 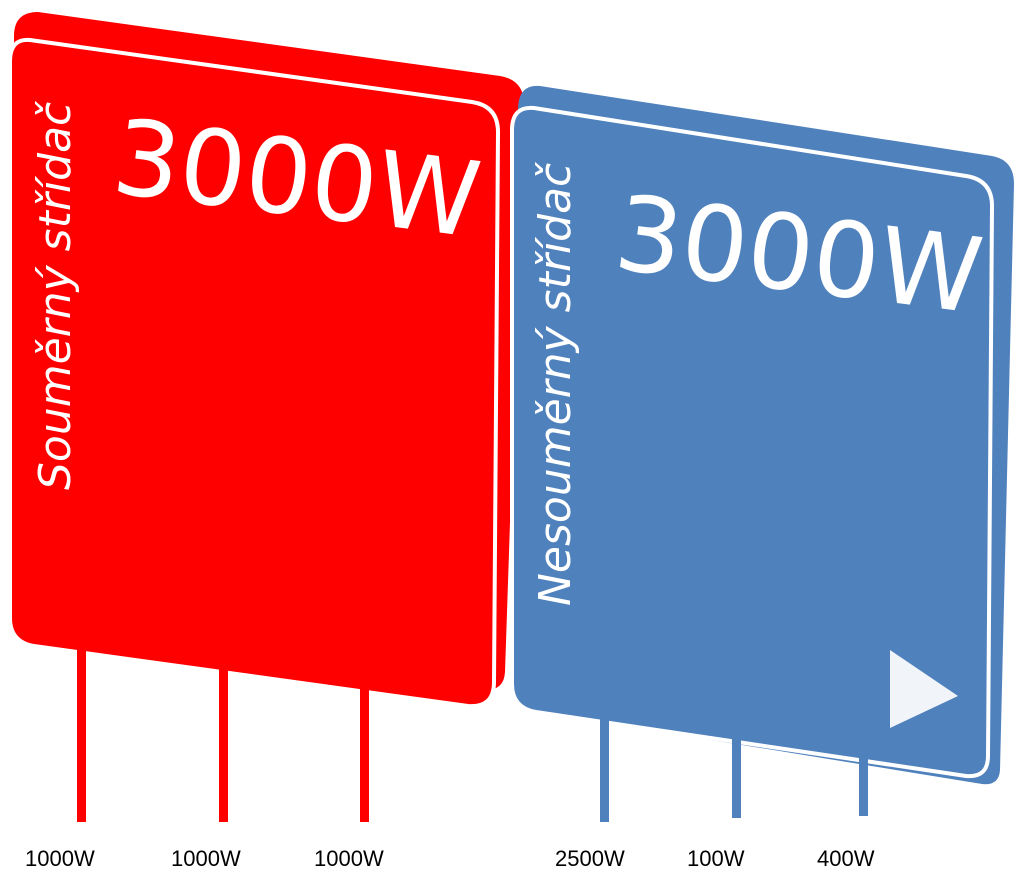 I want to click on symmetric-phase-label-3: 1000W, so click(x=349, y=858).